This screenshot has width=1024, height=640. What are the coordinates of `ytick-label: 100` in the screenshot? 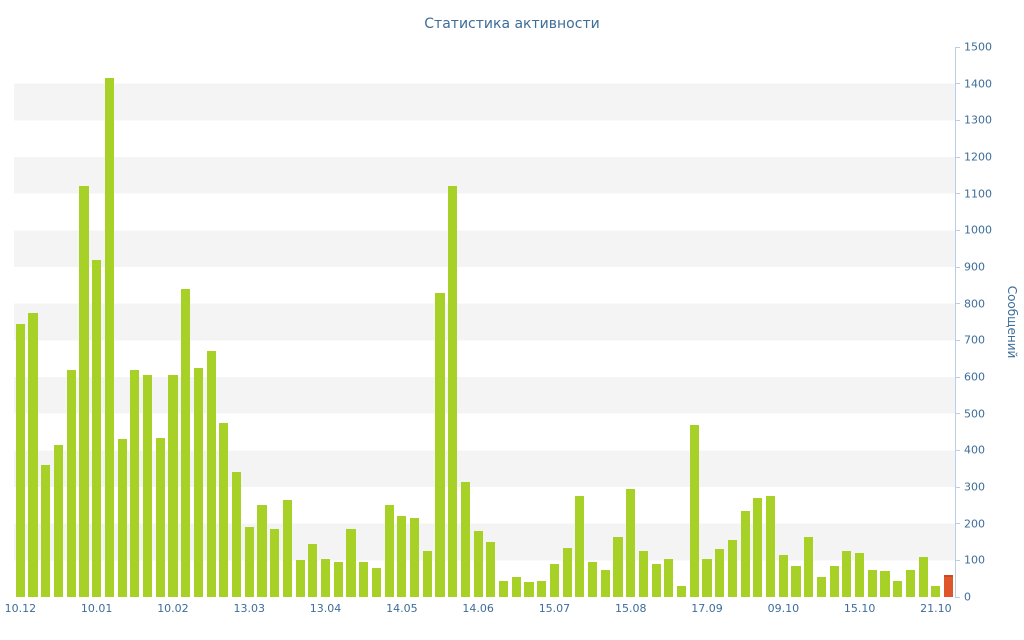 It's located at (974, 560).